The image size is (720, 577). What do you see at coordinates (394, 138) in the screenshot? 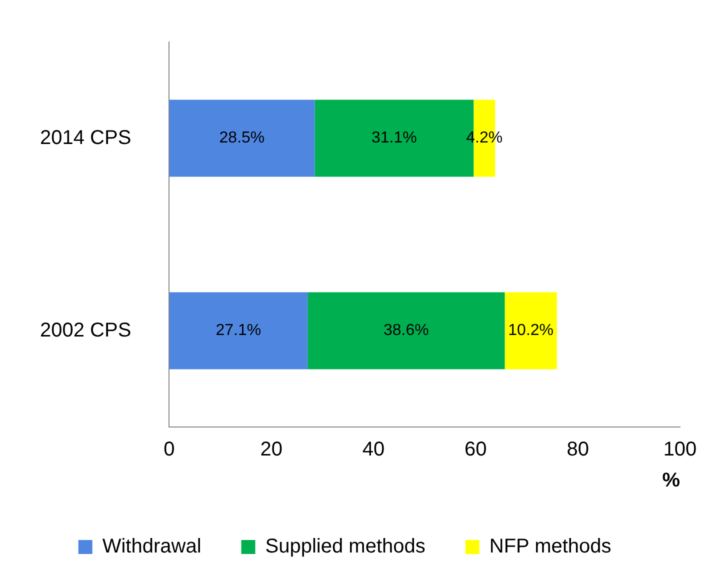
I see `data-label: 31.1%` at bounding box center [394, 138].